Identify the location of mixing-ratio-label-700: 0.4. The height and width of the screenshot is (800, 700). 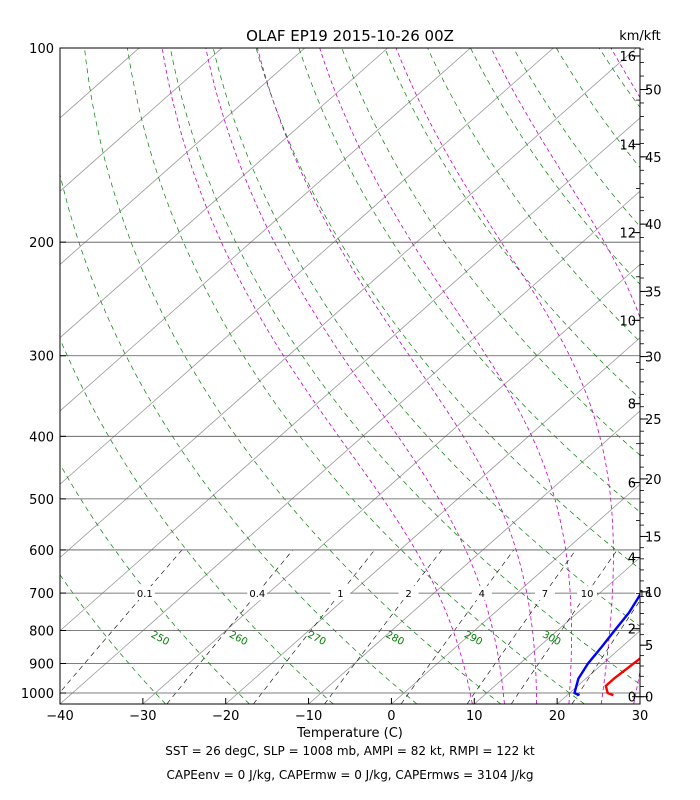
(257, 594).